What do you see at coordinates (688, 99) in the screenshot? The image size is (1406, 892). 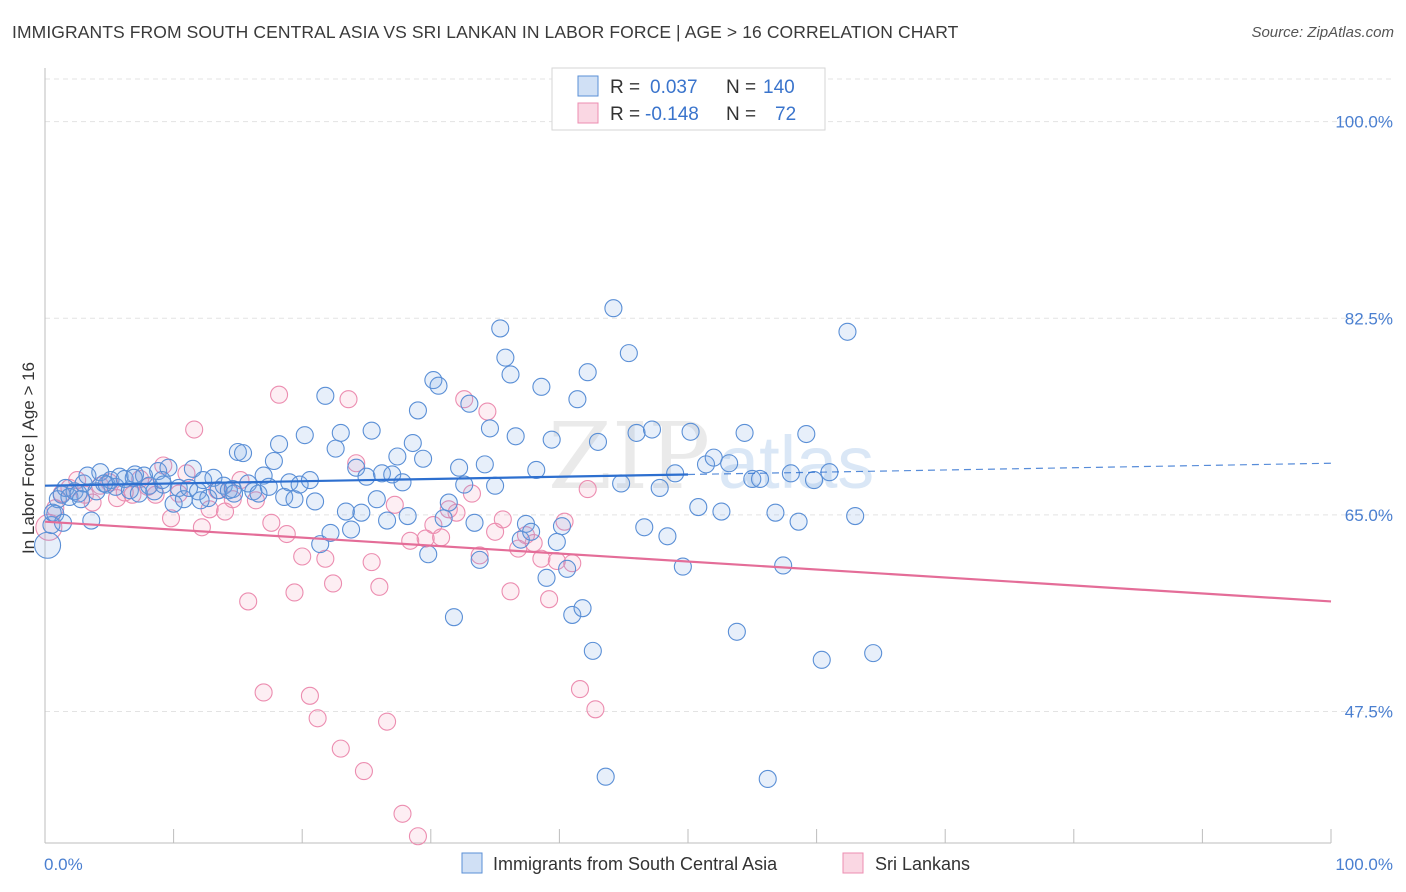 I see `legend: R = 0.037 N = 140 R = -0.148 N = 72` at bounding box center [688, 99].